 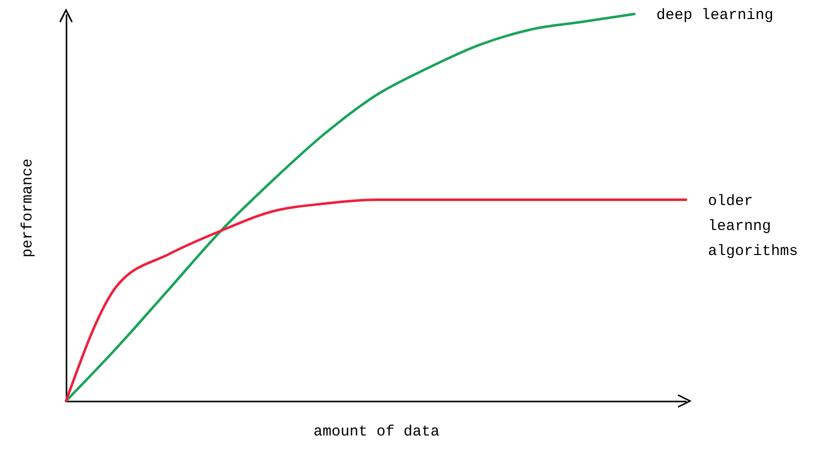 I want to click on series-label: older learnng algorithms, so click(x=753, y=226).